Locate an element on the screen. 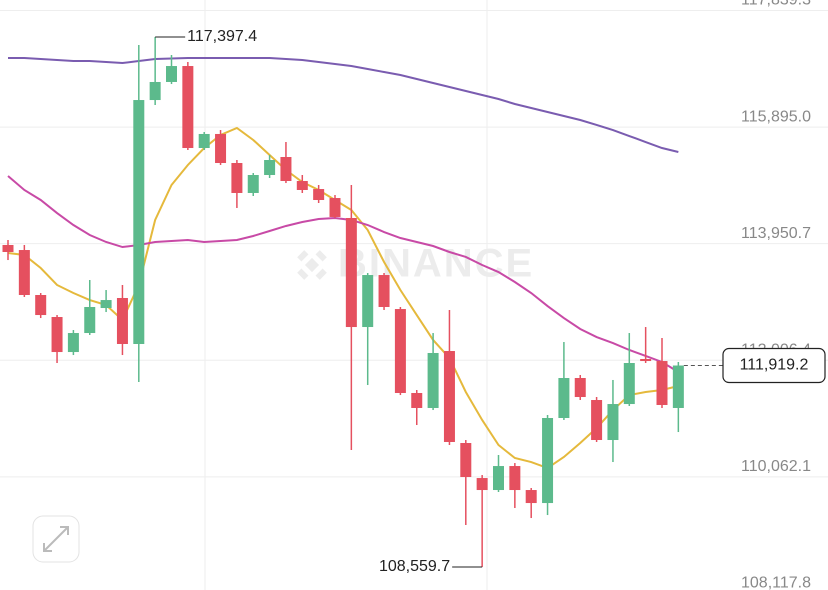 The height and width of the screenshot is (590, 828). annotation-label: 108,559.7 is located at coordinates (414, 566).